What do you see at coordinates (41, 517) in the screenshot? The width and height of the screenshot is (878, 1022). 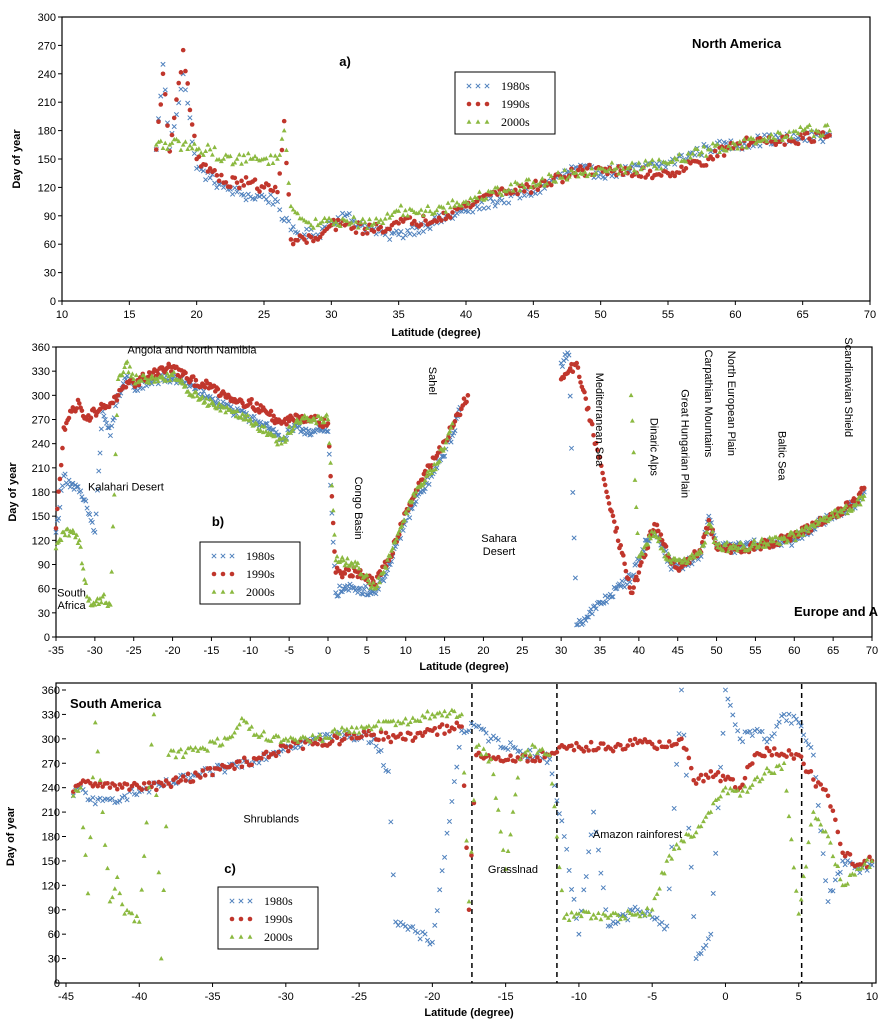 I see `y-tick-label: 150` at bounding box center [41, 517].